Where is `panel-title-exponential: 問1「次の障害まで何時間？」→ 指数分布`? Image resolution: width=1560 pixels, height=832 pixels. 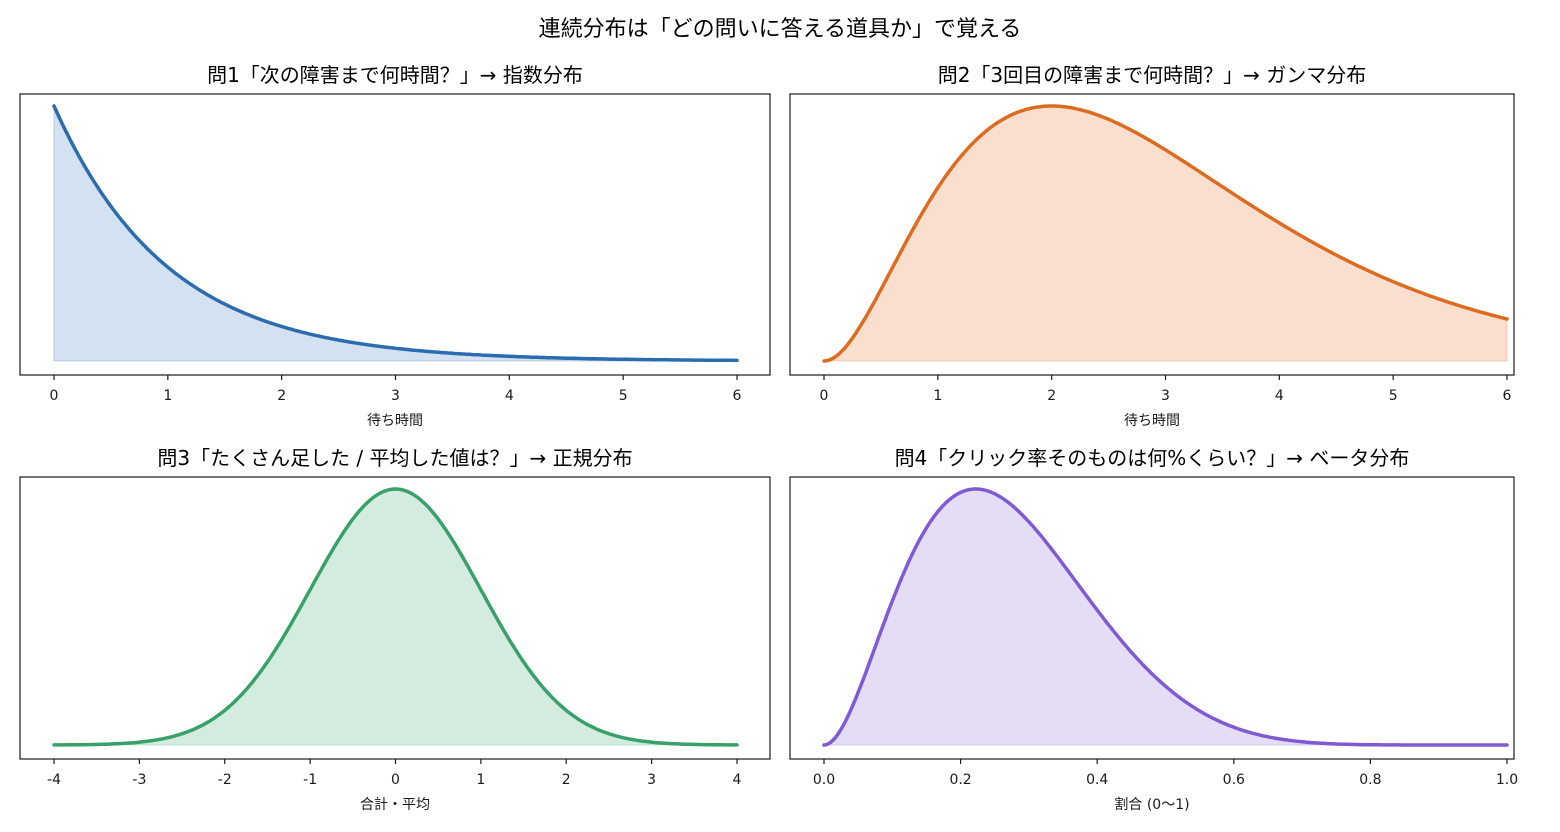
panel-title-exponential: 問1「次の障害まで何時間？」→ 指数分布 is located at coordinates (395, 75).